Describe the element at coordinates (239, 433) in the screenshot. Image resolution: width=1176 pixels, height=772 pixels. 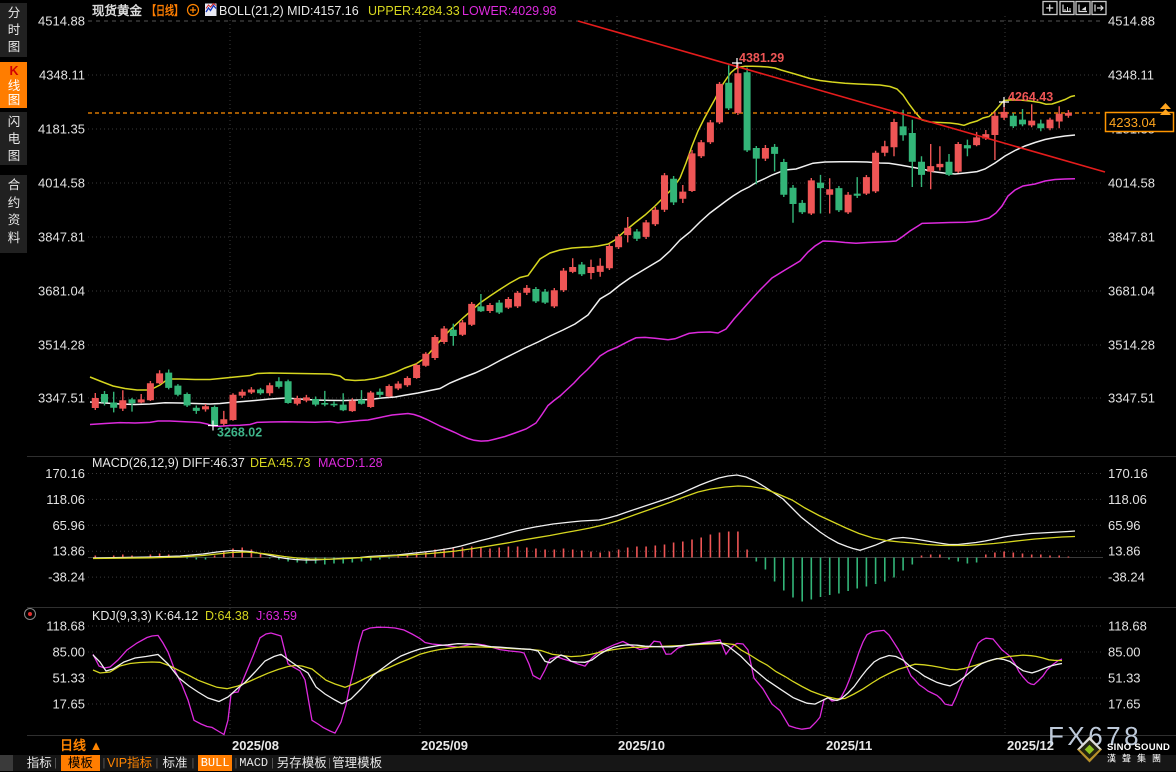
I see `svg-text: 3268.02` at that location.